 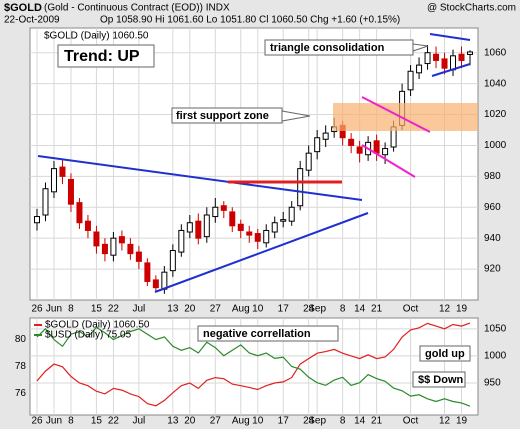 What do you see at coordinates (257, 334) in the screenshot?
I see `annotation: negative correllation` at bounding box center [257, 334].